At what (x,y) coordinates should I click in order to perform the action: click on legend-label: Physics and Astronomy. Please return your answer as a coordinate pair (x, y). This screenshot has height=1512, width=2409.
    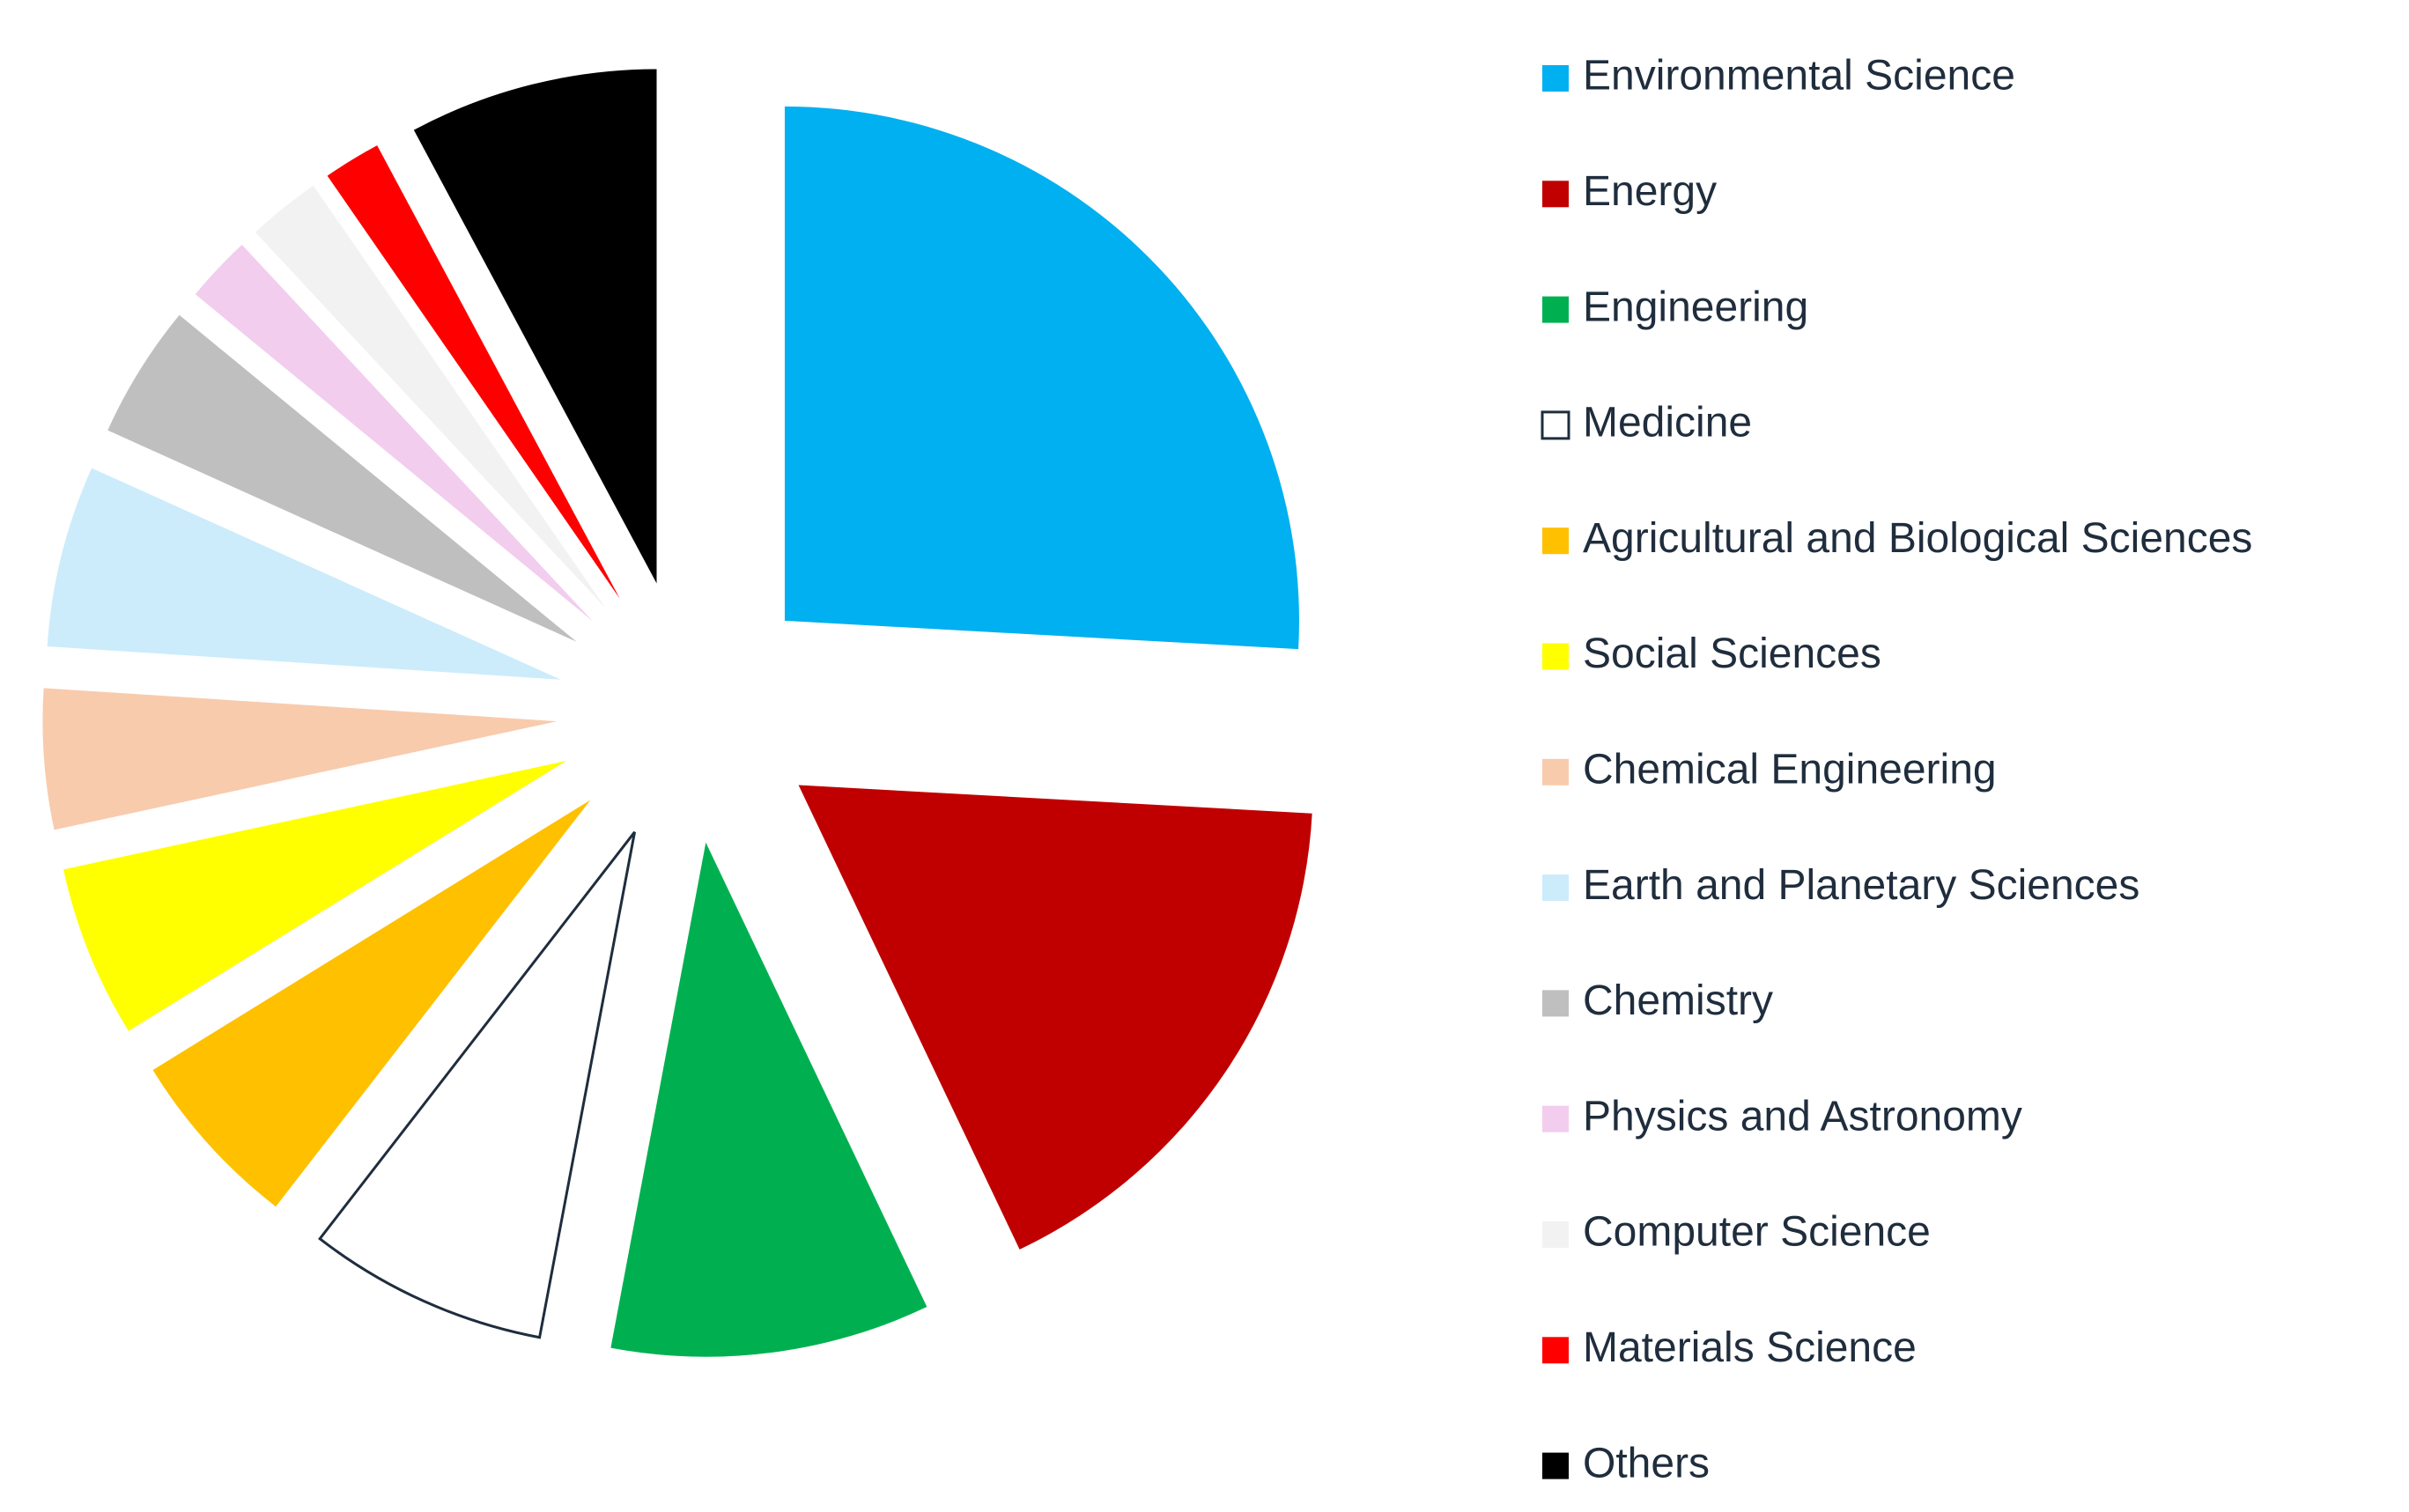
    Looking at the image, I should click on (1802, 1117).